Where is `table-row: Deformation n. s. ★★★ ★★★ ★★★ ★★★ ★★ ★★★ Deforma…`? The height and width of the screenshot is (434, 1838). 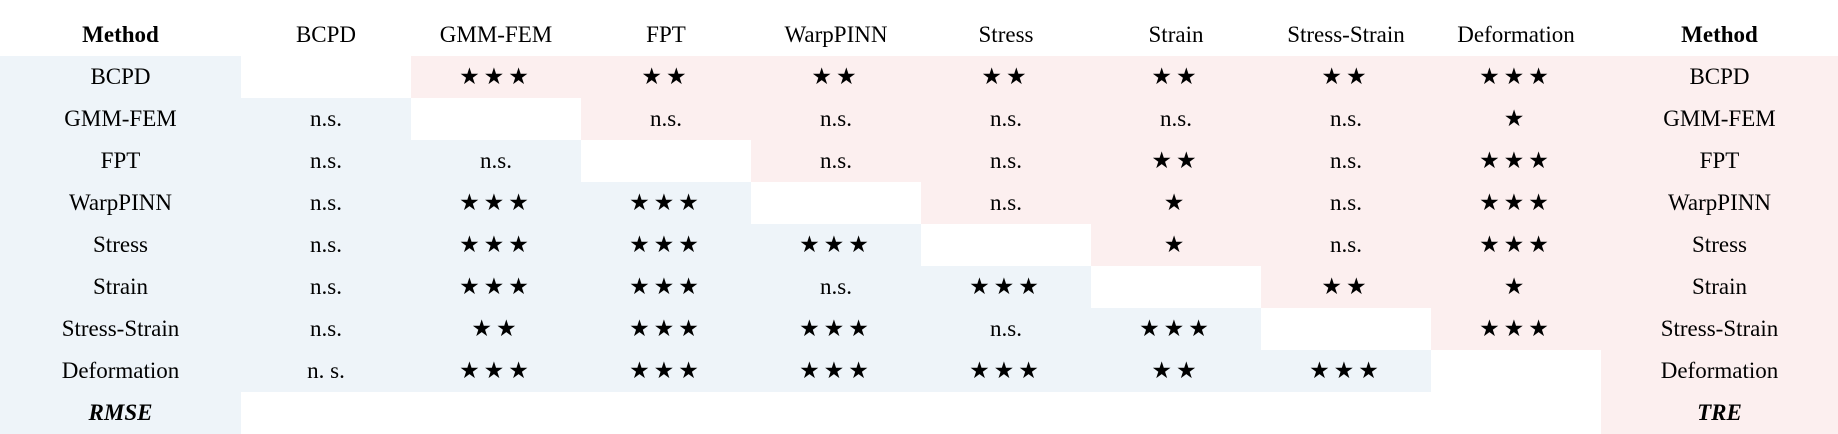
table-row: Deformation n. s. ★★★ ★★★ ★★★ ★★★ ★★ ★★★ Deforma… is located at coordinates (919, 371).